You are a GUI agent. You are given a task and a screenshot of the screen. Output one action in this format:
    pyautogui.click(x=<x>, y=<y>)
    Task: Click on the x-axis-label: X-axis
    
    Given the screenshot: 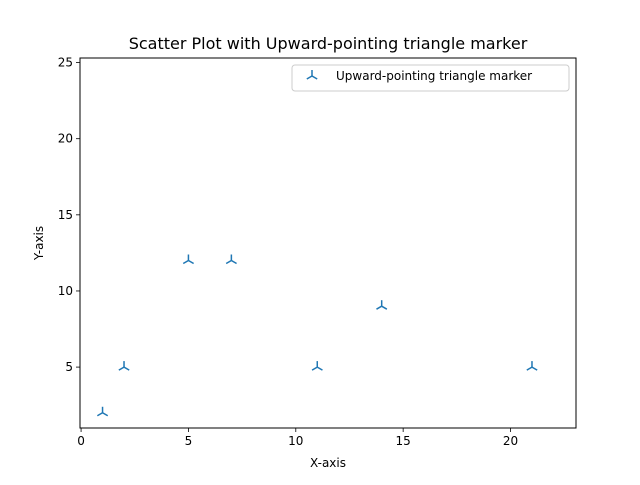 What is the action you would take?
    pyautogui.click(x=328, y=463)
    